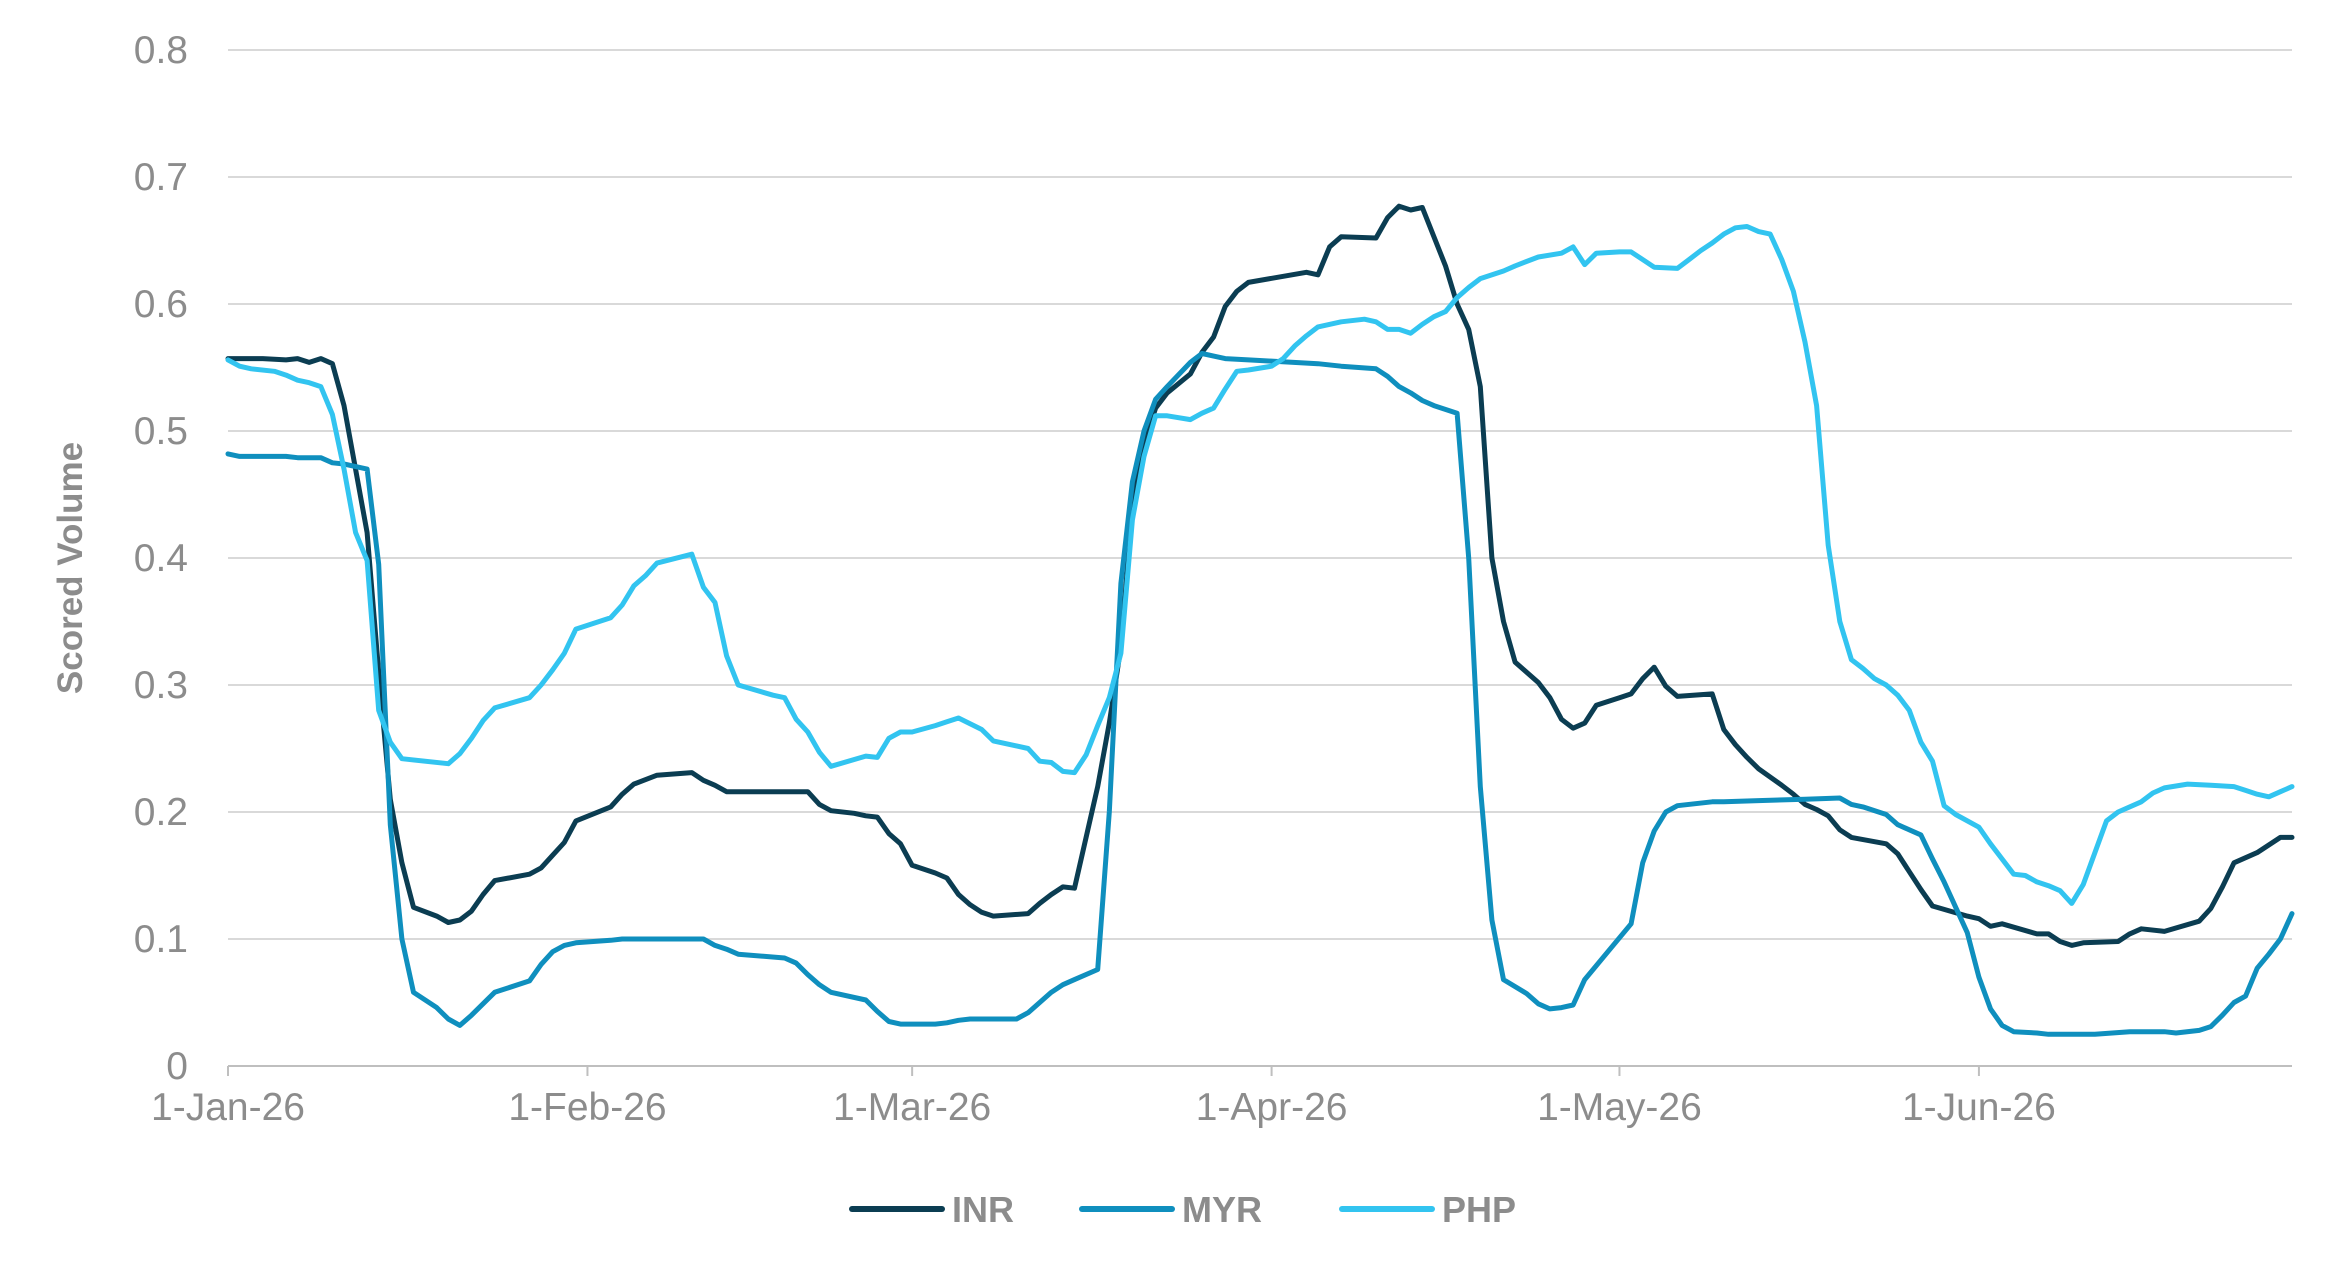 The height and width of the screenshot is (1280, 2345). What do you see at coordinates (1619, 1107) in the screenshot?
I see `x-tick-label: 1-May-26` at bounding box center [1619, 1107].